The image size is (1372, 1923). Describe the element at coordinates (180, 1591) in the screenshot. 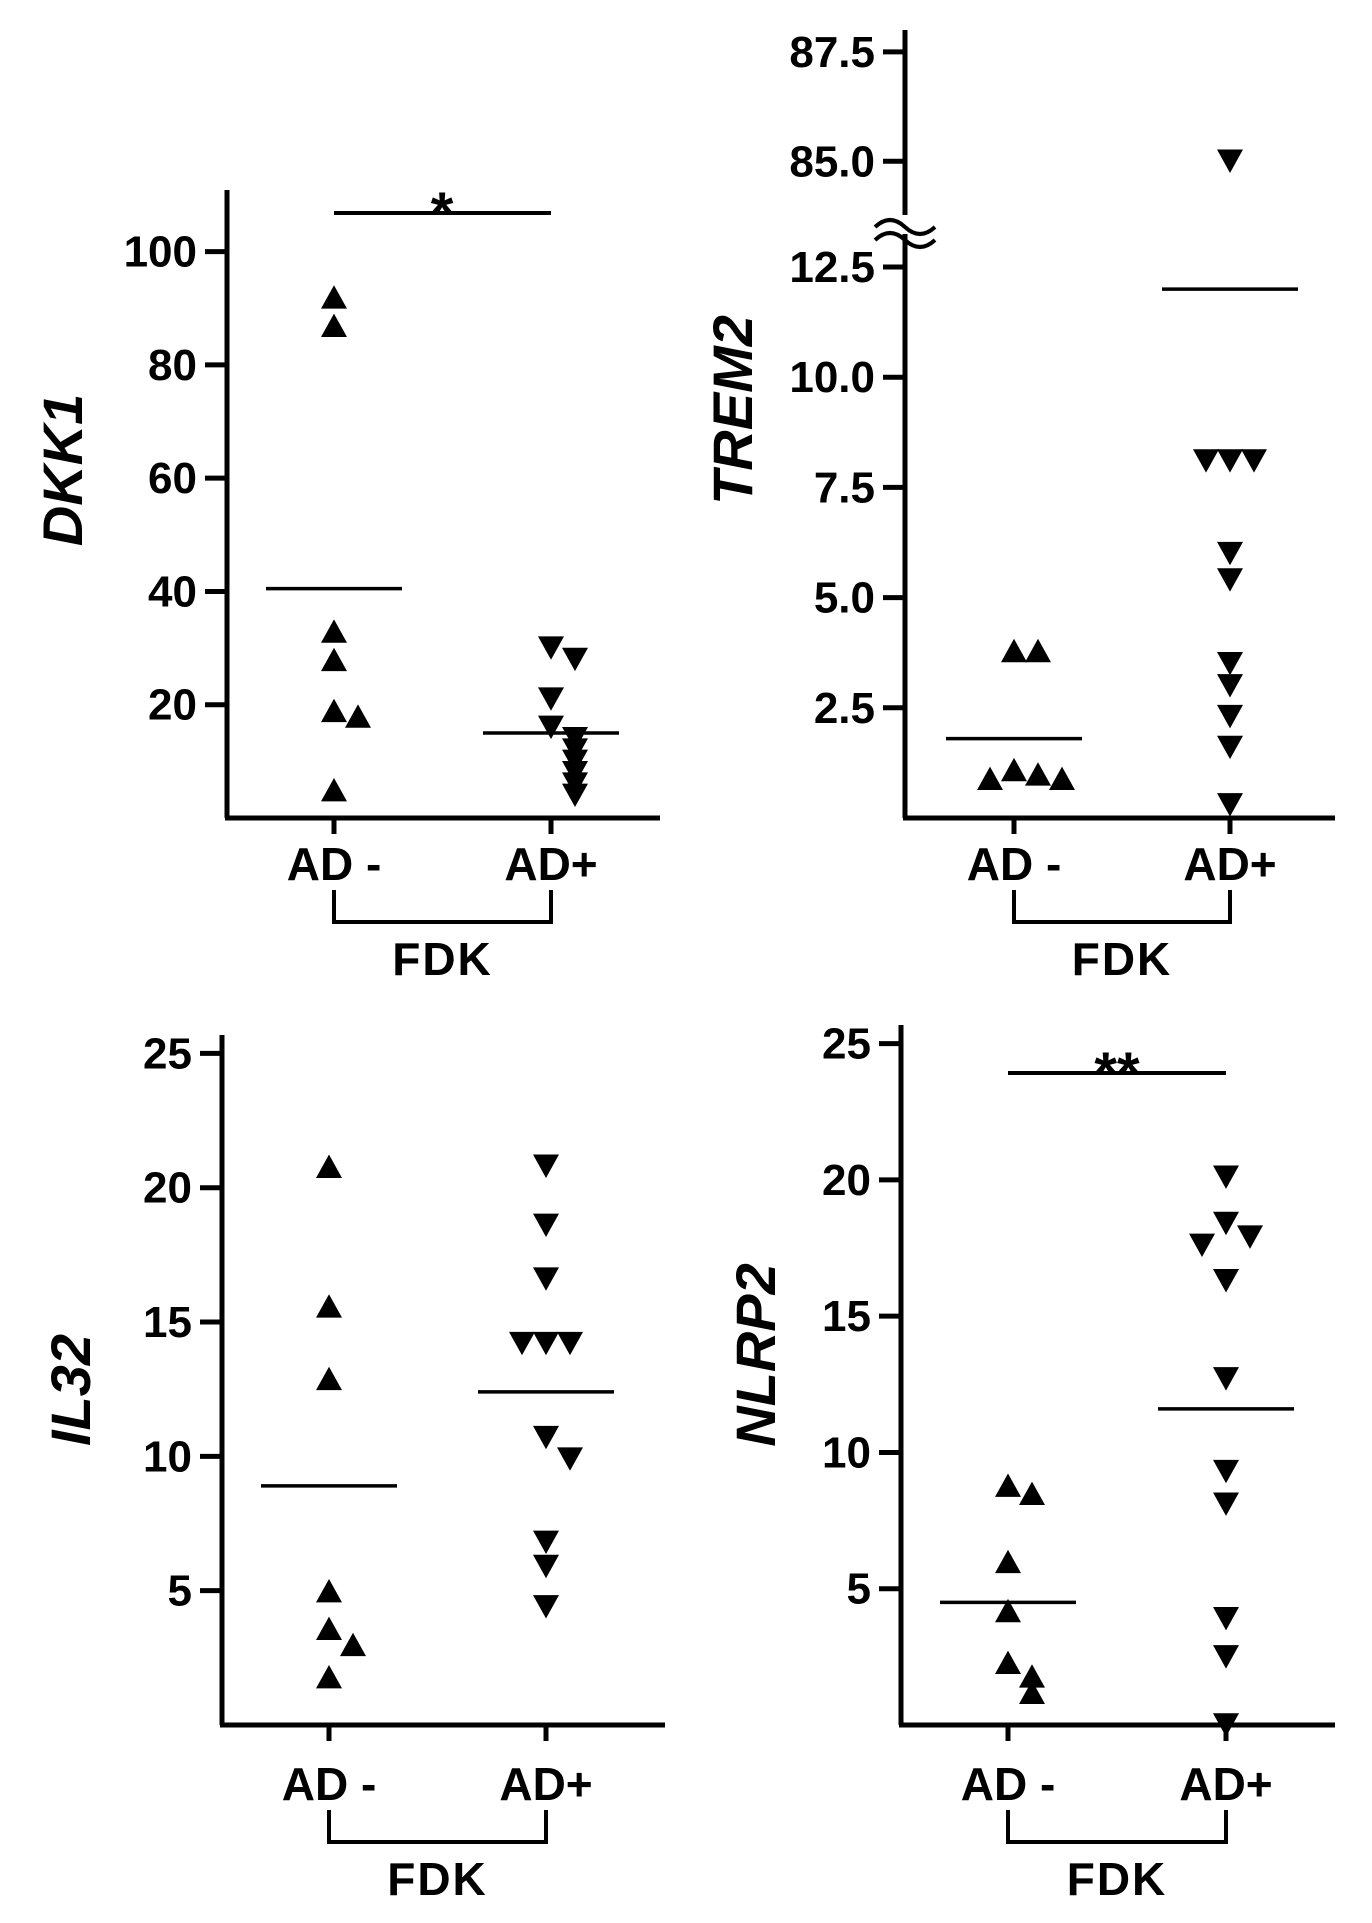

I see `y-tick-label: 5` at that location.